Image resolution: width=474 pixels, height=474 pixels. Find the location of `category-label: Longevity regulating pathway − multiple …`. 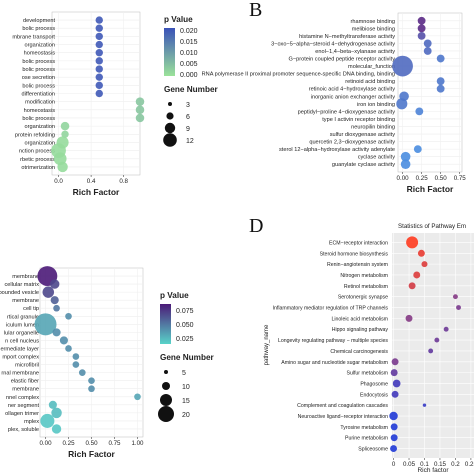

category-label: Longevity regulating pathway − multiple … is located at coordinates (333, 341).